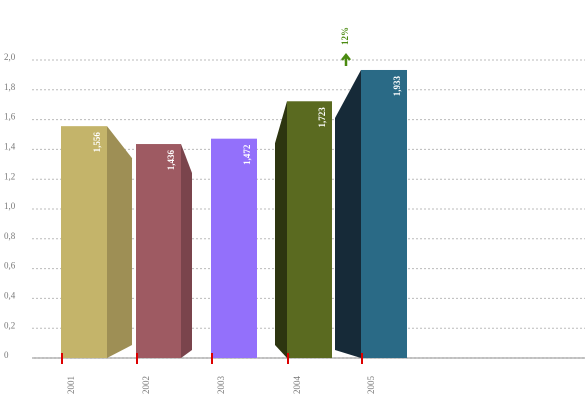  Describe the element at coordinates (10, 295) in the screenshot. I see `y-tick-label: 0,4` at that location.